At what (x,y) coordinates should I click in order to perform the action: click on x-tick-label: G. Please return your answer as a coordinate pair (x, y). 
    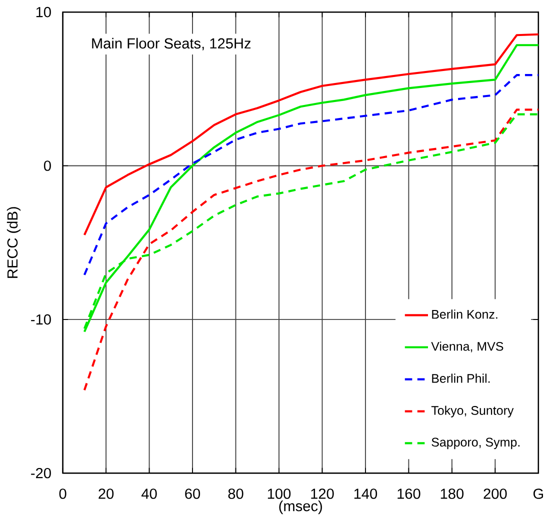
    Looking at the image, I should click on (538, 493).